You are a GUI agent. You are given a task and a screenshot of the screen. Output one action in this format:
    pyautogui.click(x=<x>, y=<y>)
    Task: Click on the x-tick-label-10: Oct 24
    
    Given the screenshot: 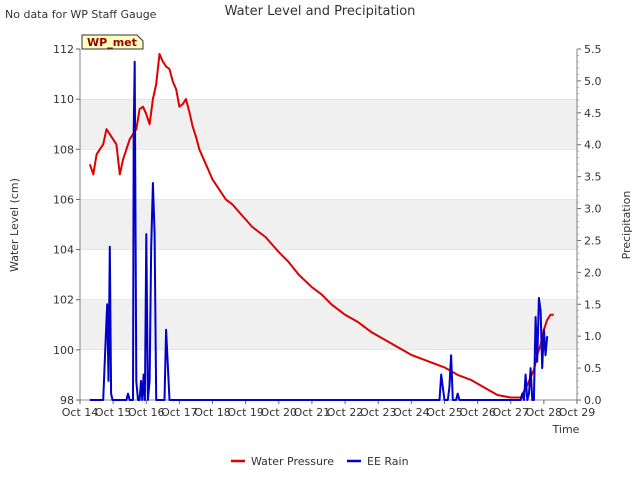 What is the action you would take?
    pyautogui.click(x=411, y=412)
    